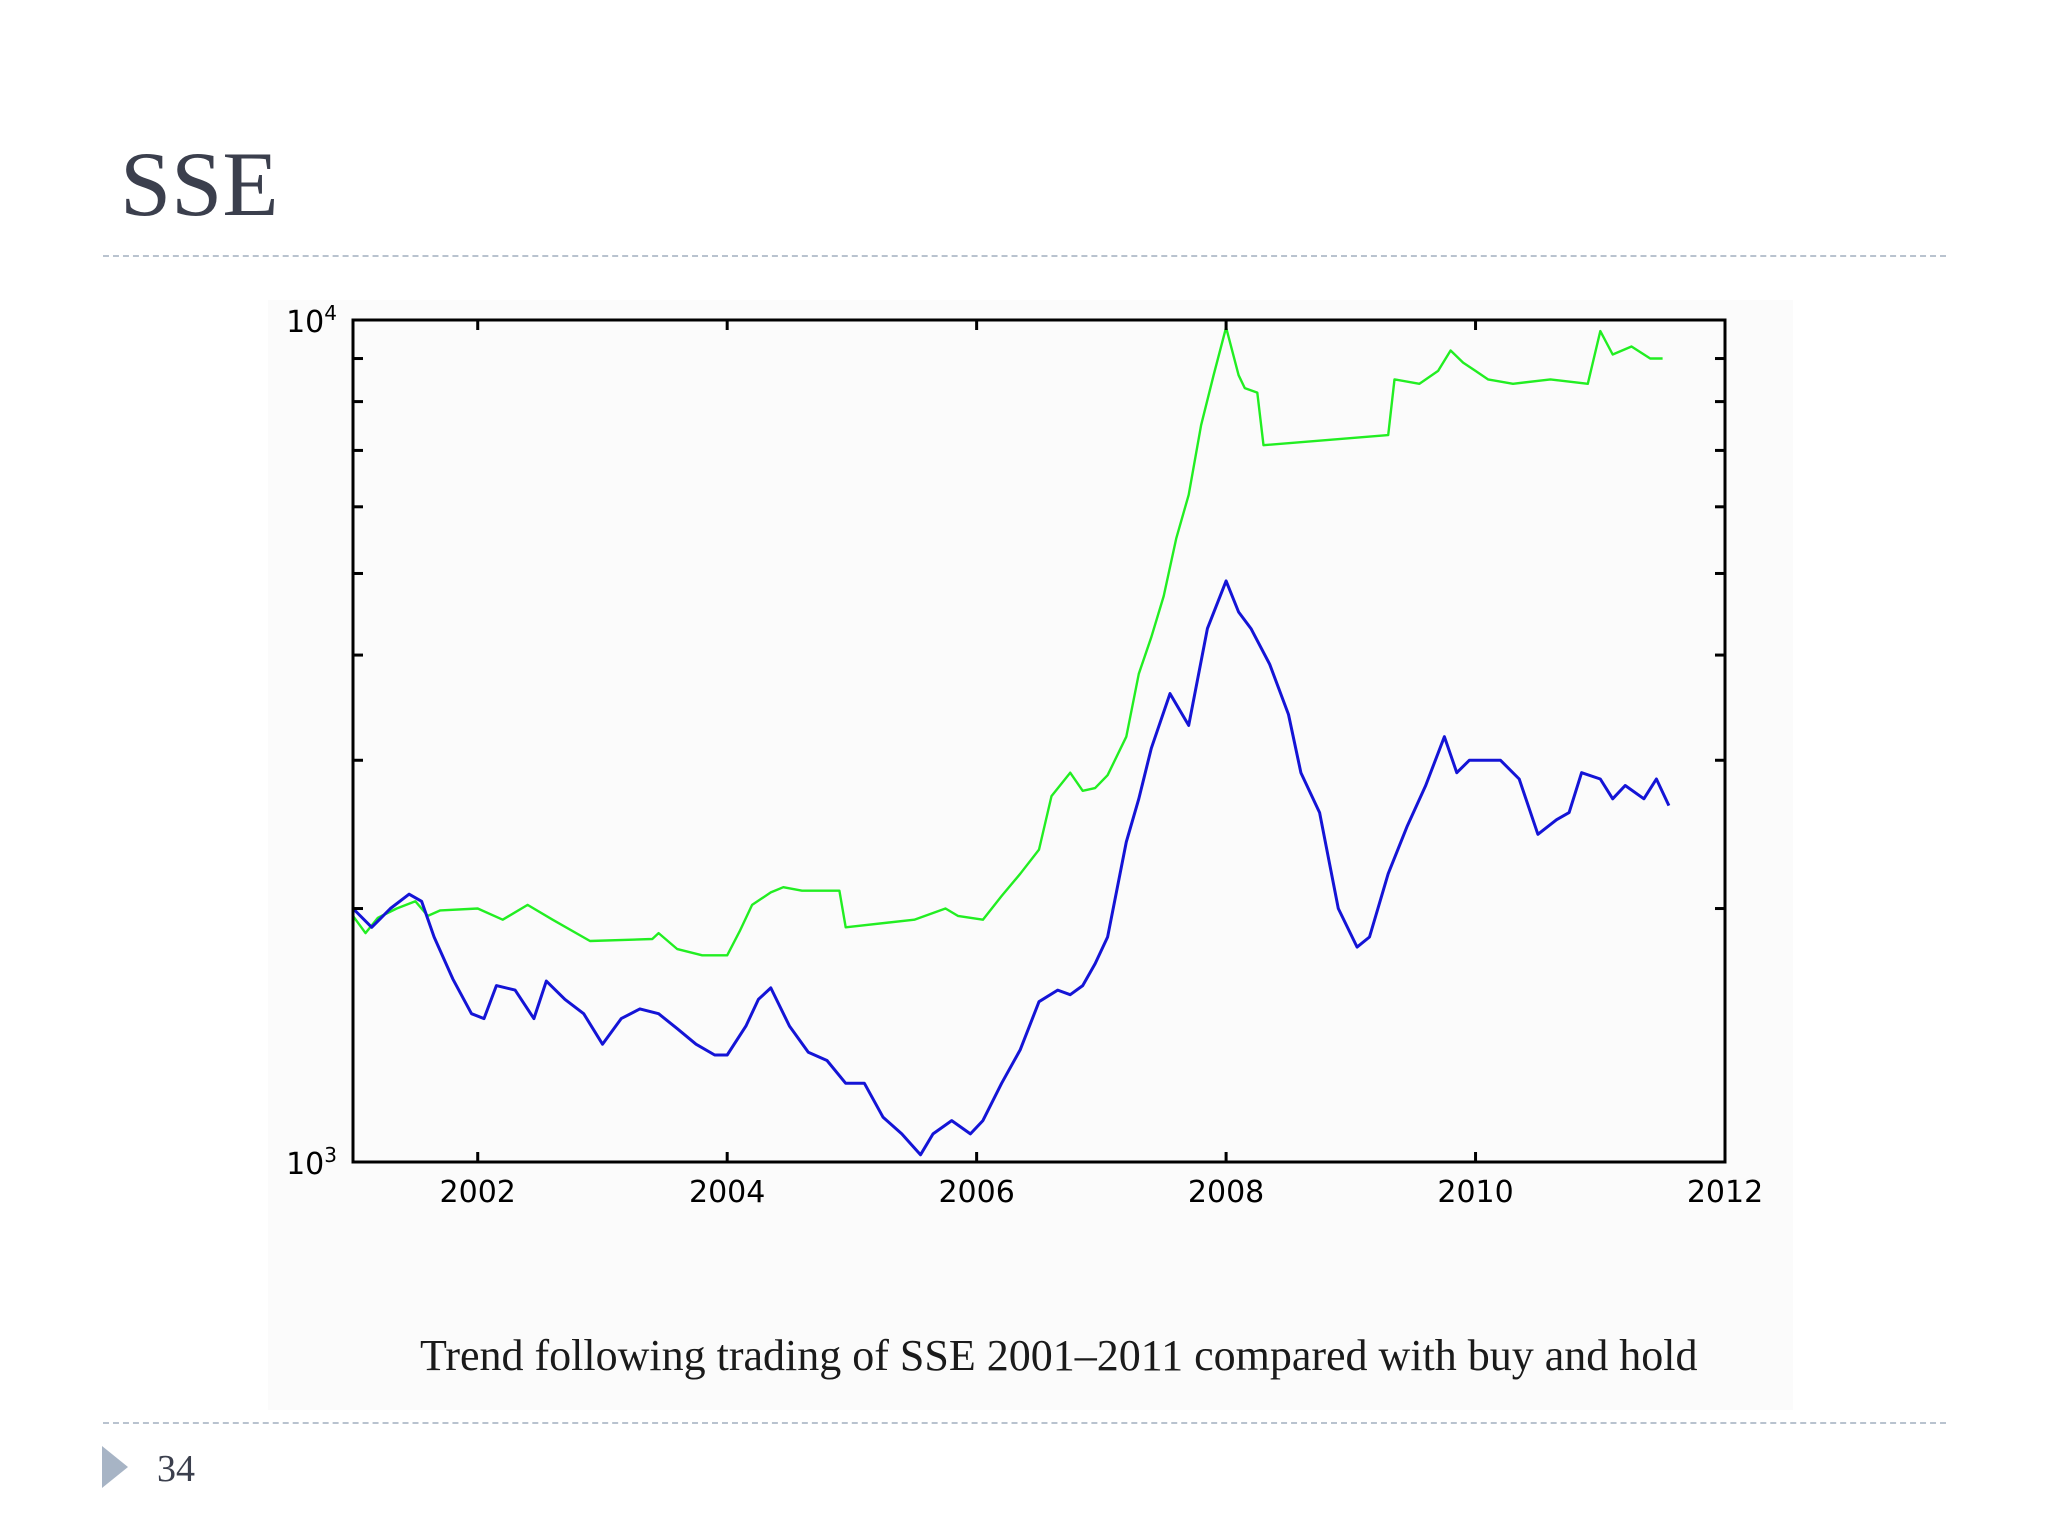  Describe the element at coordinates (1024, 1423) in the screenshot. I see `footer-divider` at that location.